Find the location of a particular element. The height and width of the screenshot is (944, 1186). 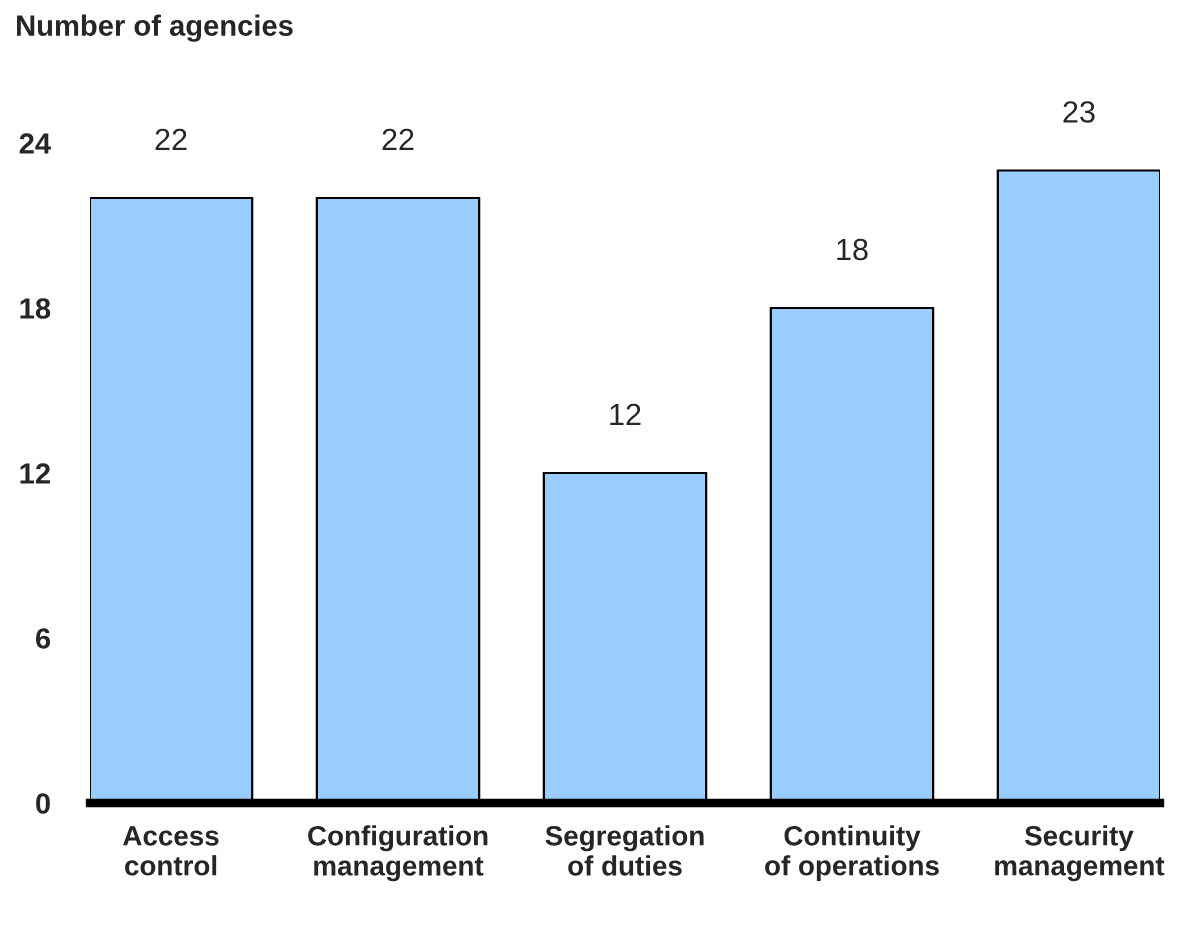

data-label: 23 is located at coordinates (1079, 112).